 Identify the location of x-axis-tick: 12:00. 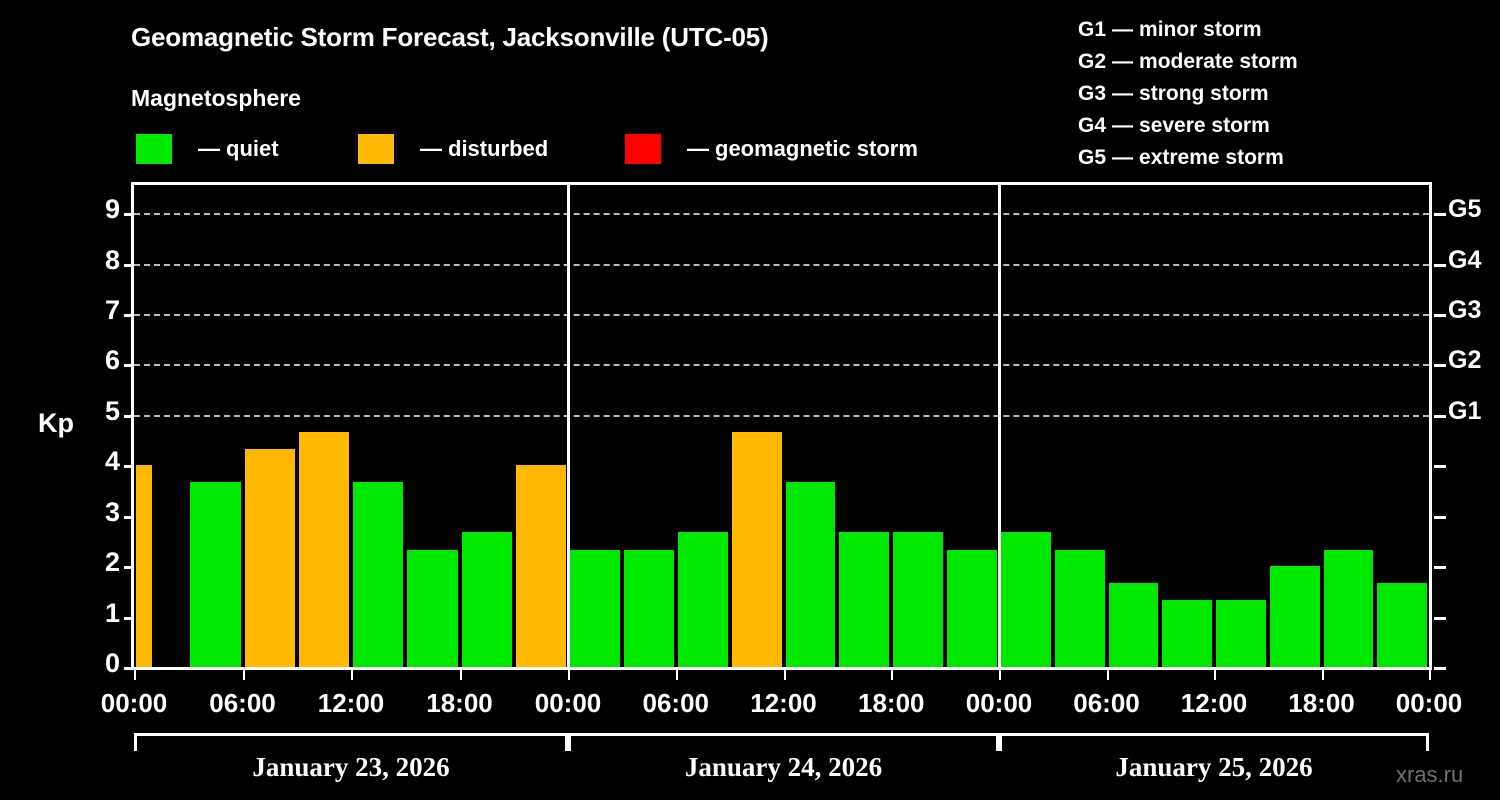
(351, 703).